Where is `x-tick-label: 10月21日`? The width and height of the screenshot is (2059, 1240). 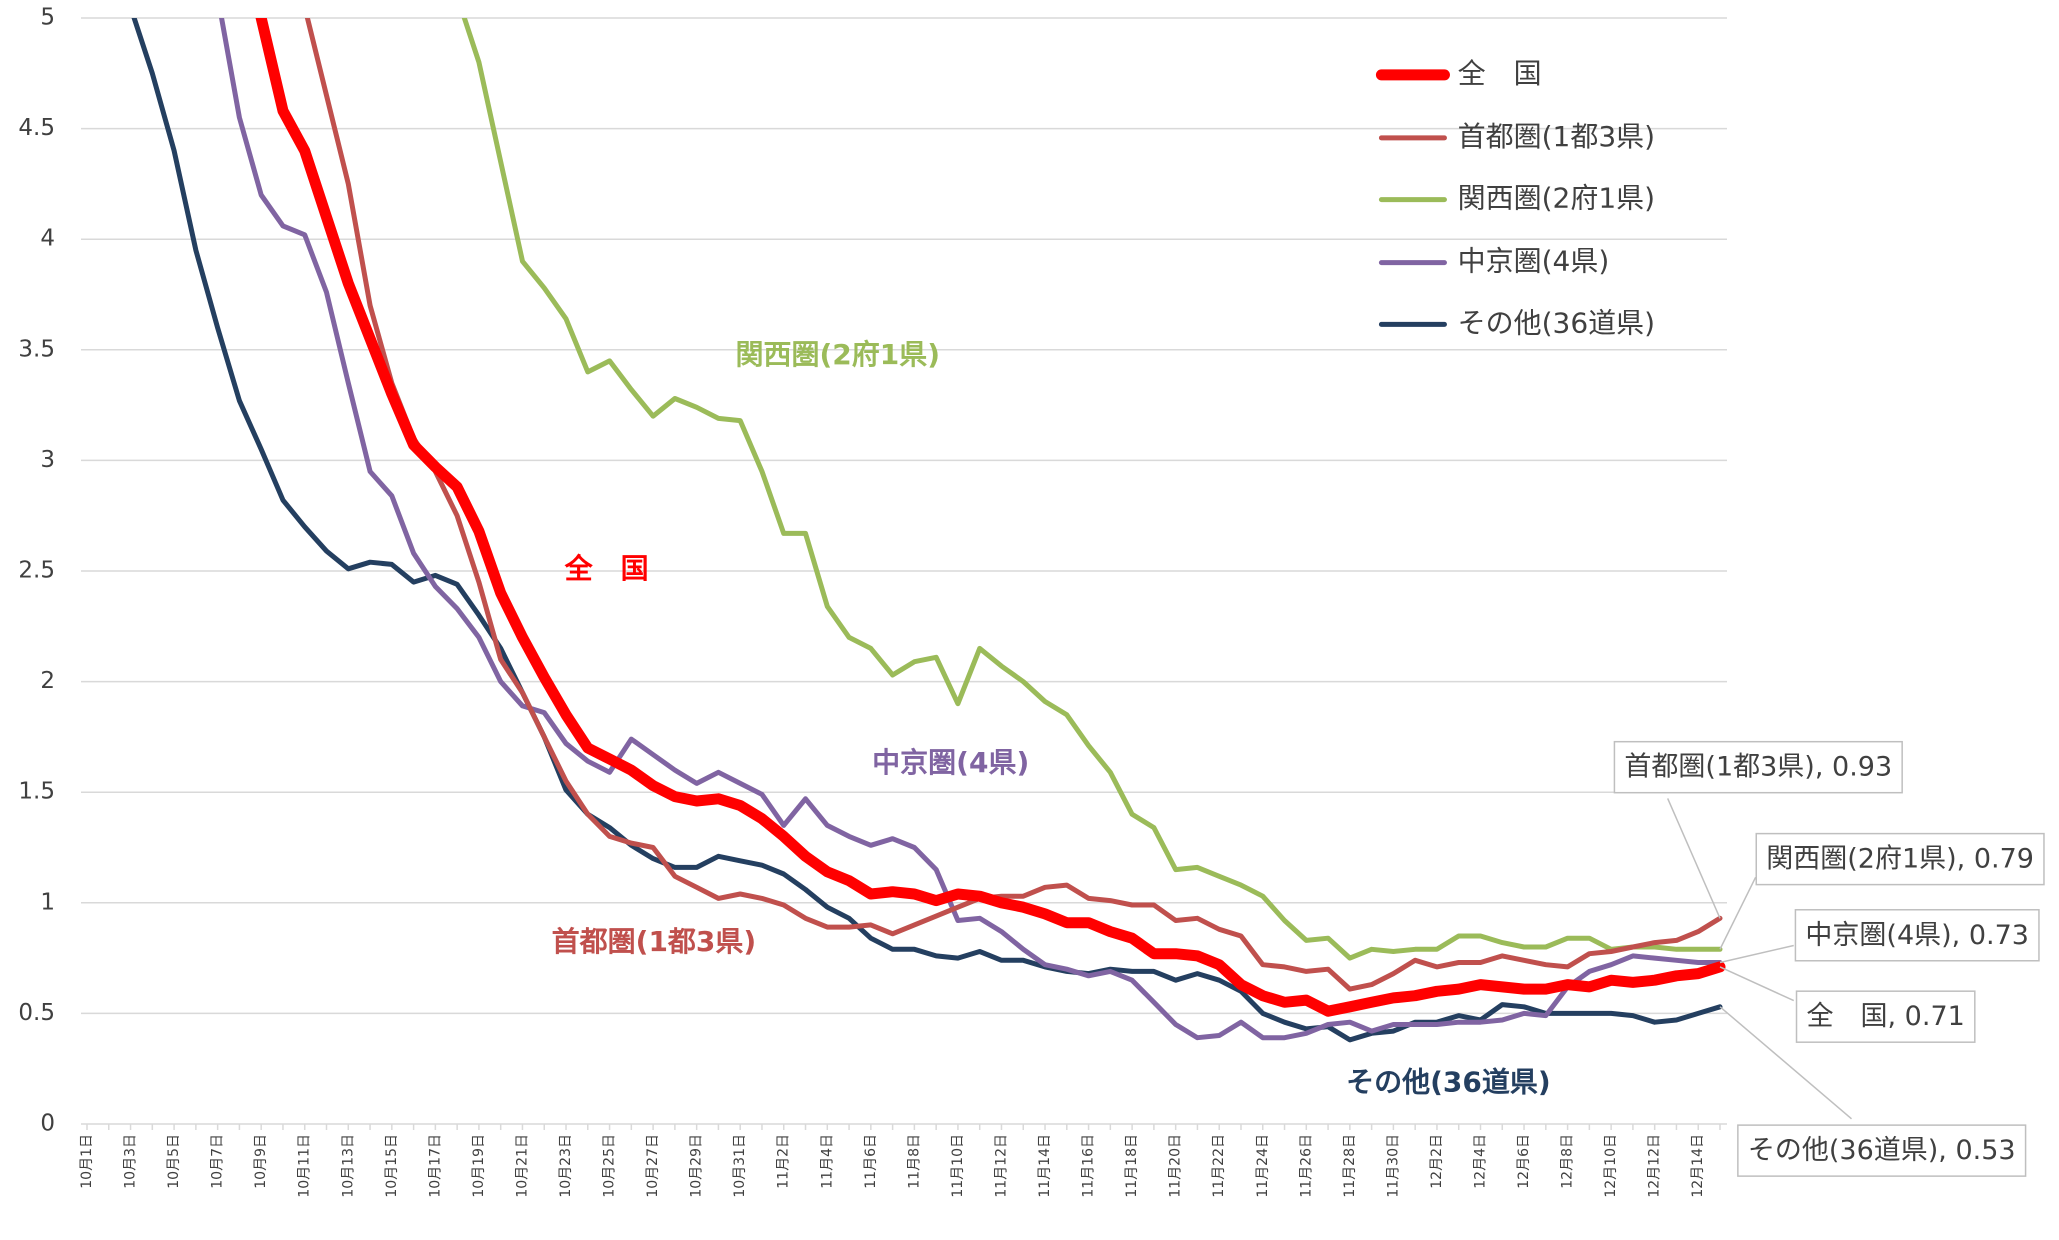
x-tick-label: 10月21日 is located at coordinates (522, 1166).